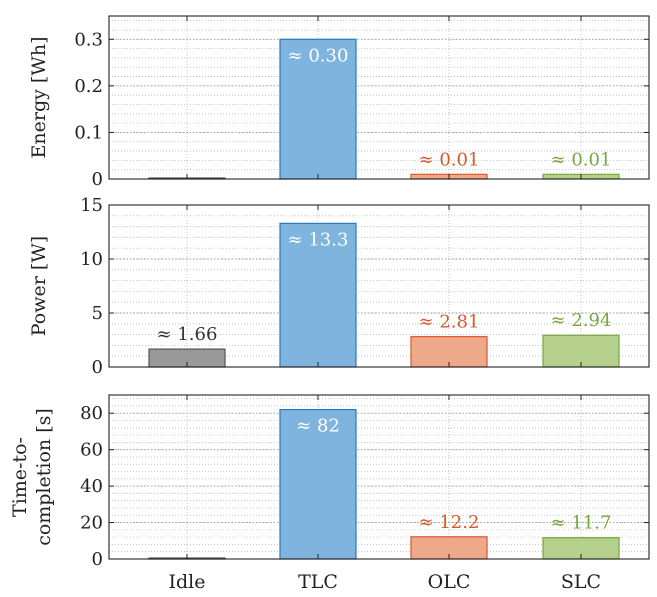  I want to click on y-axis-label: Power [W], so click(39, 286).